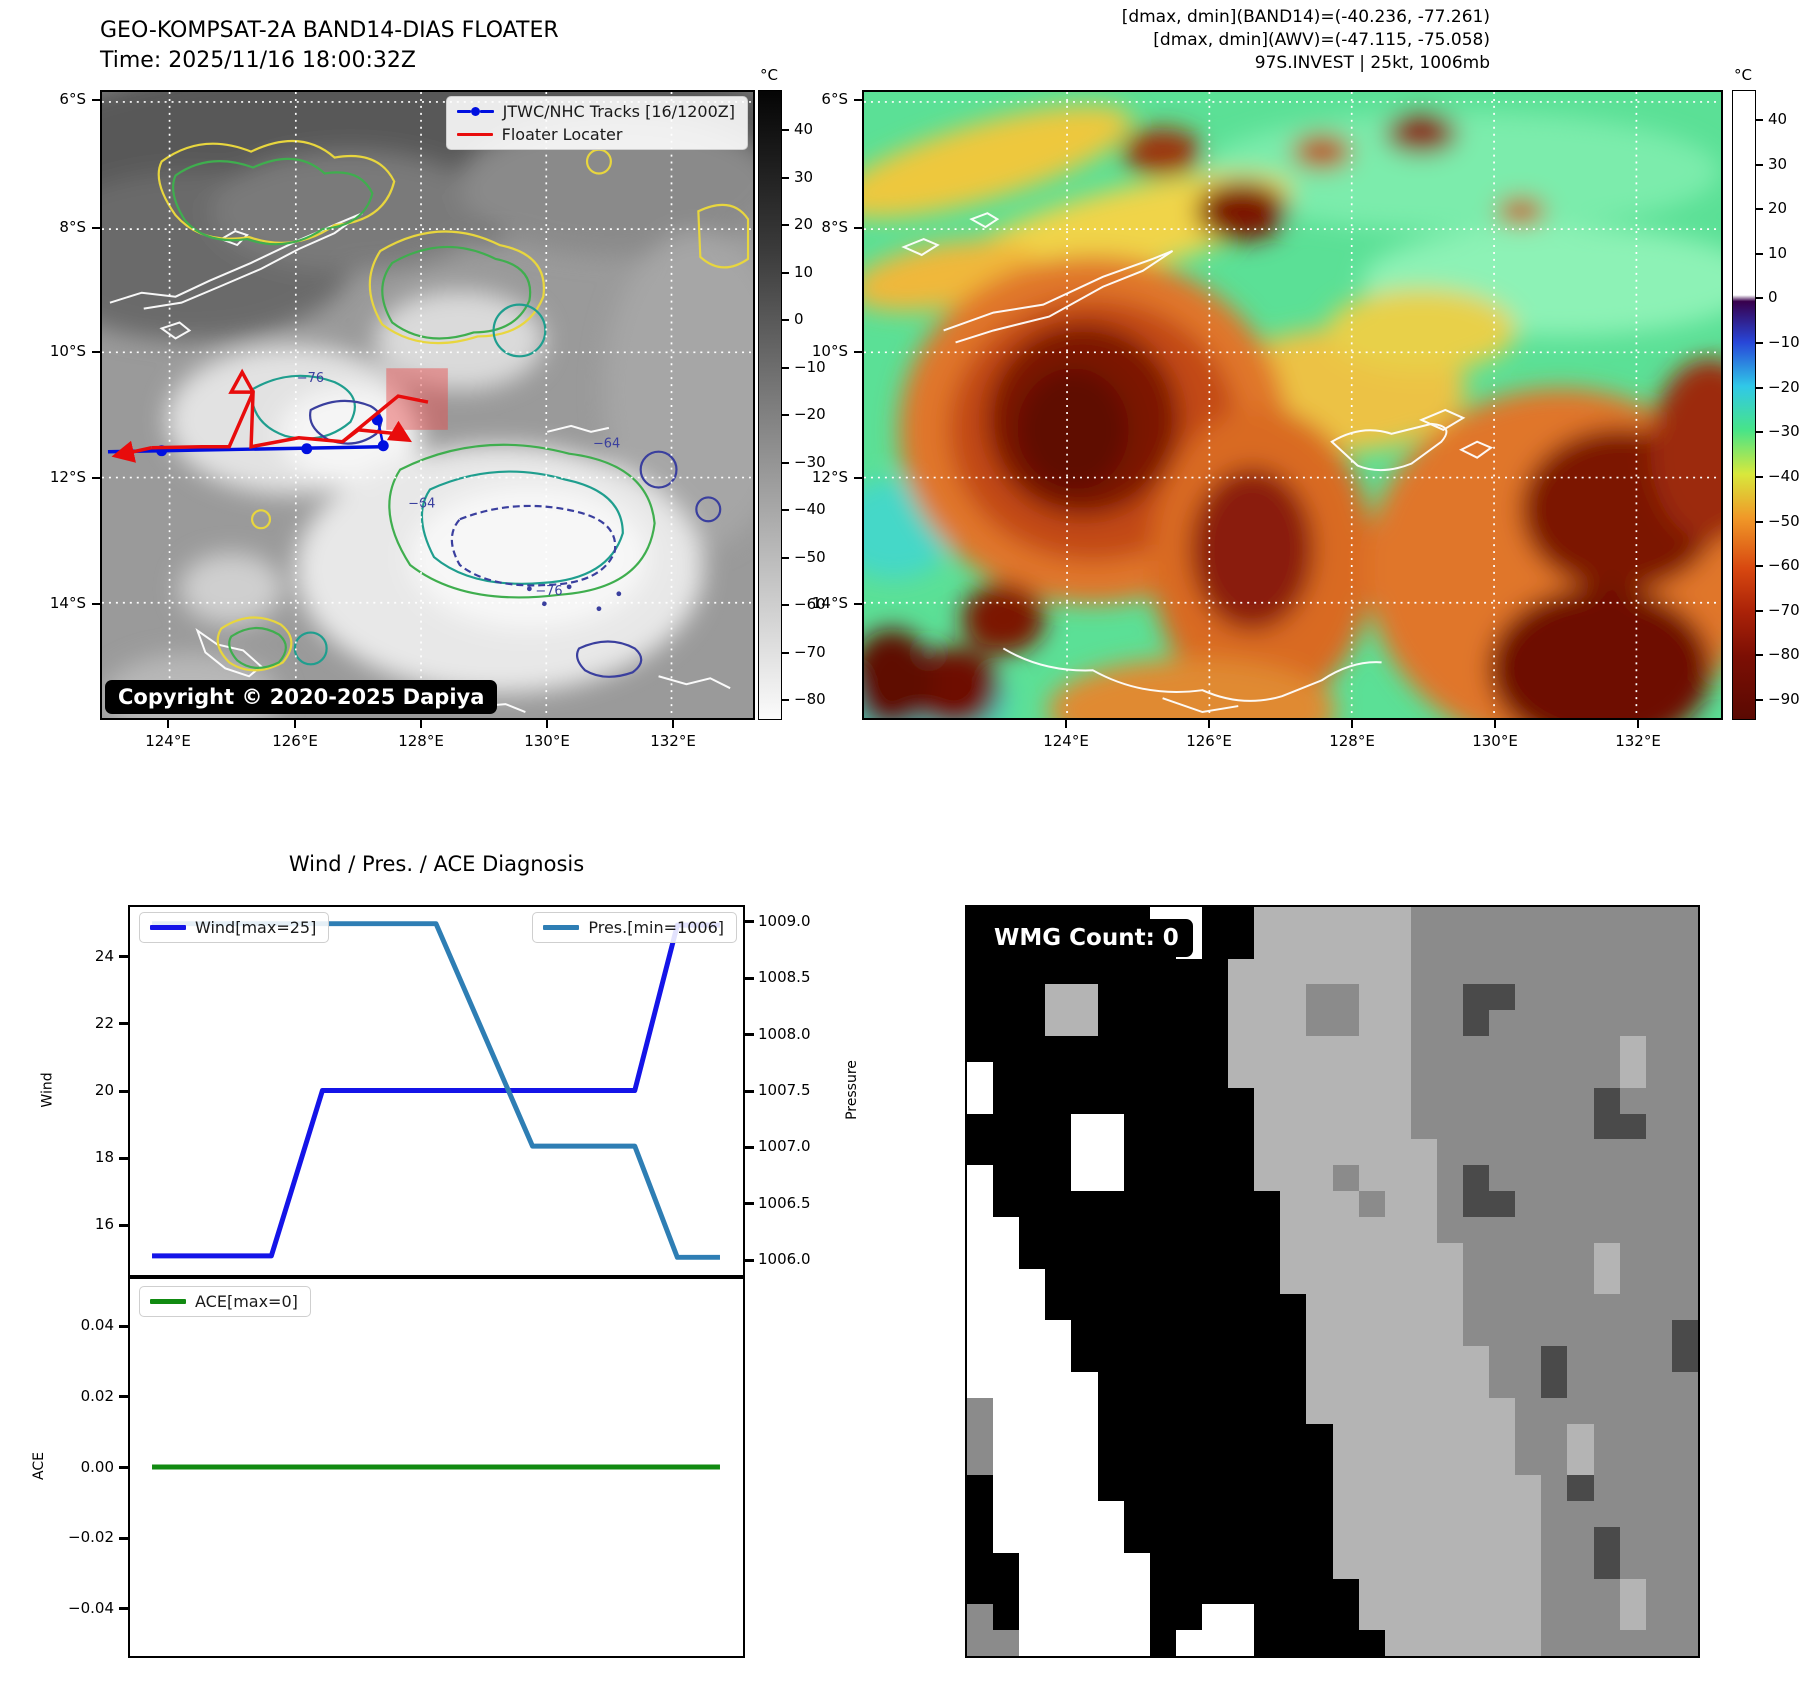  I want to click on lat-tick-label: 6°S, so click(72, 99).